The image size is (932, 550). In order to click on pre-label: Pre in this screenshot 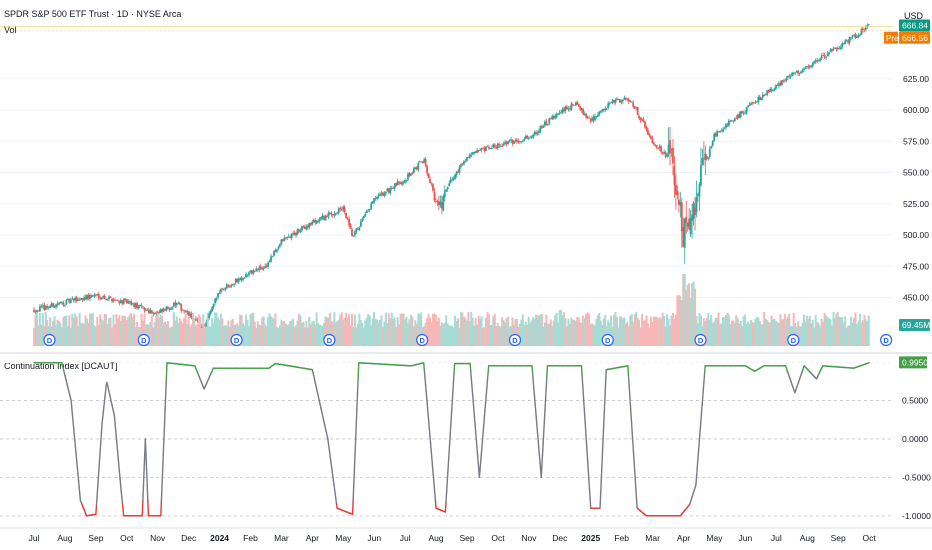, I will do `click(892, 38)`.